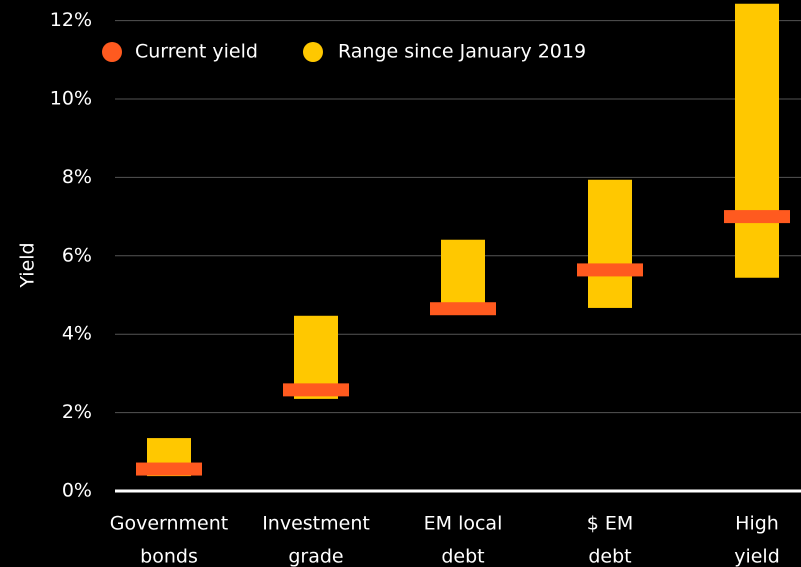  What do you see at coordinates (757, 524) in the screenshot?
I see `x-tick-label: High` at bounding box center [757, 524].